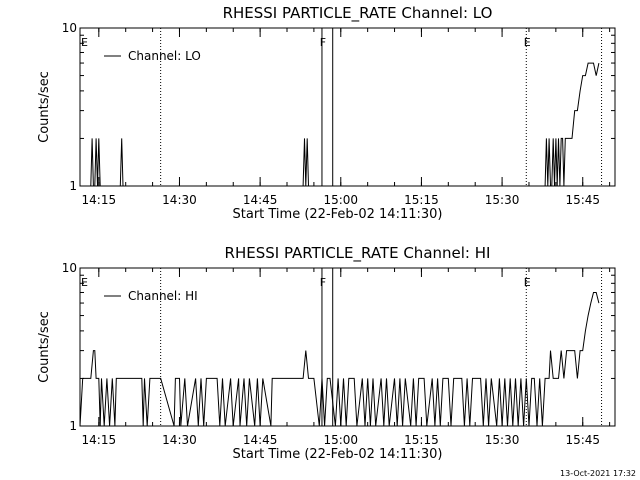 The height and width of the screenshot is (480, 640). What do you see at coordinates (358, 253) in the screenshot?
I see `chart-title: RHESSI PARTICLE_RATE Channel: HI` at bounding box center [358, 253].